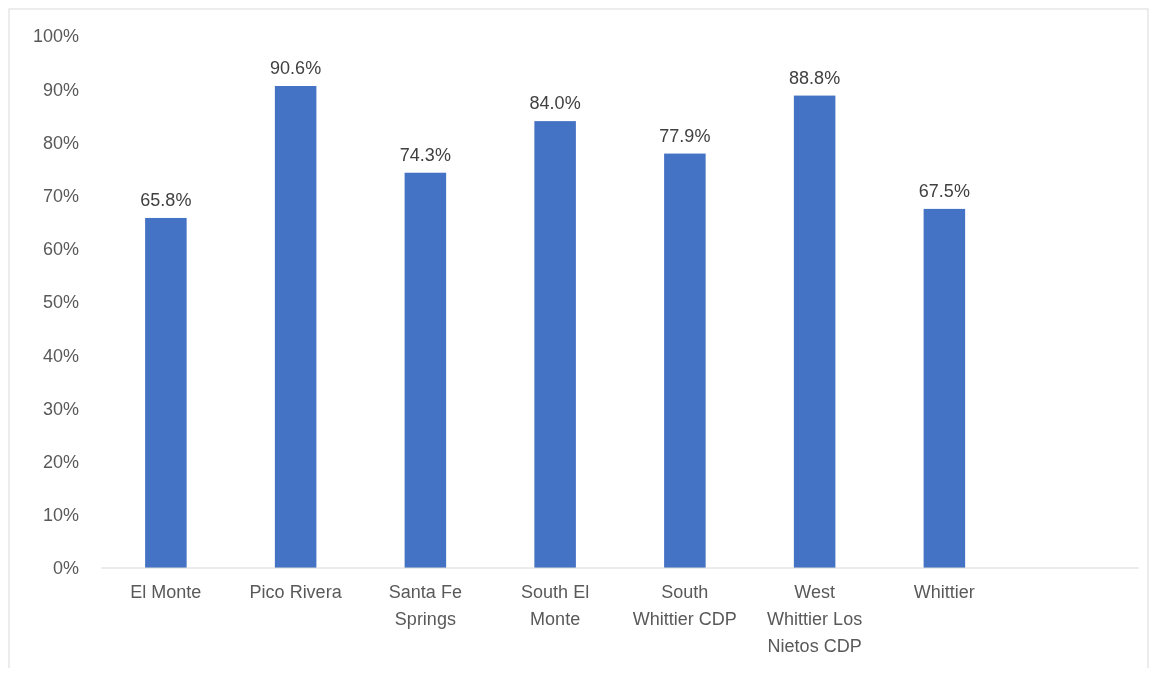 The width and height of the screenshot is (1157, 677). Describe the element at coordinates (815, 77) in the screenshot. I see `data-label: 88.8%` at that location.